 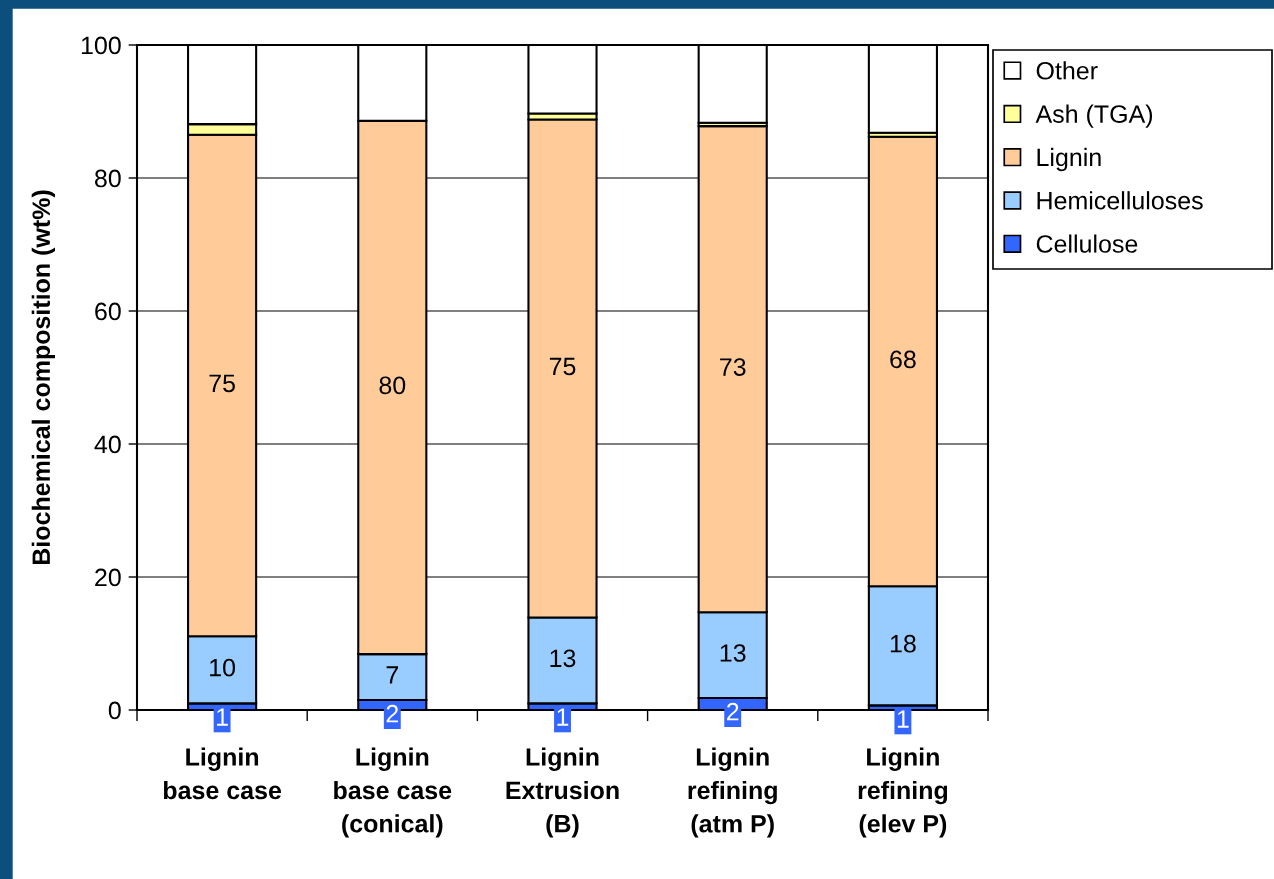 What do you see at coordinates (107, 444) in the screenshot?
I see `y-tick-label: 40` at bounding box center [107, 444].